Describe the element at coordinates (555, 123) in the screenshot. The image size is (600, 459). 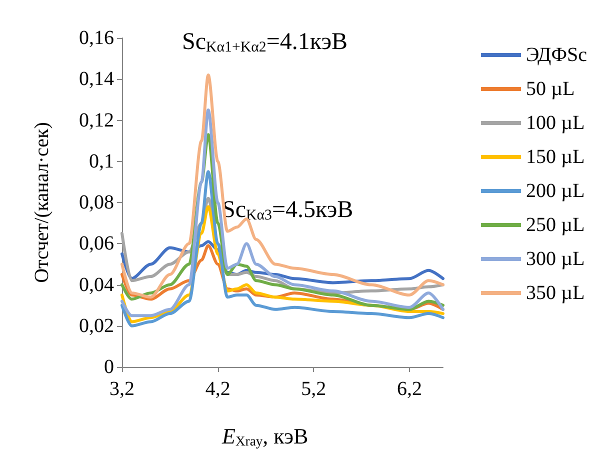
I see `legend-label: 100 µL` at that location.